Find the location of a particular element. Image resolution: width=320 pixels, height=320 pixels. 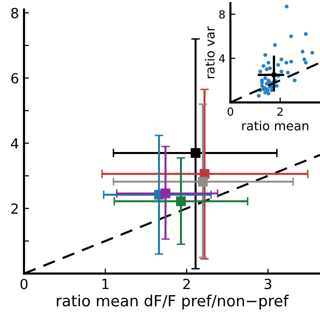

x-tick-label: 2 is located at coordinates (186, 284).